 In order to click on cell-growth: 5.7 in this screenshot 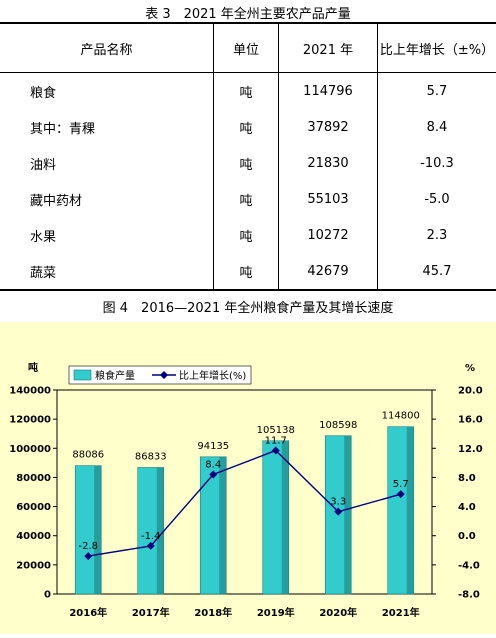, I will do `click(437, 91)`.